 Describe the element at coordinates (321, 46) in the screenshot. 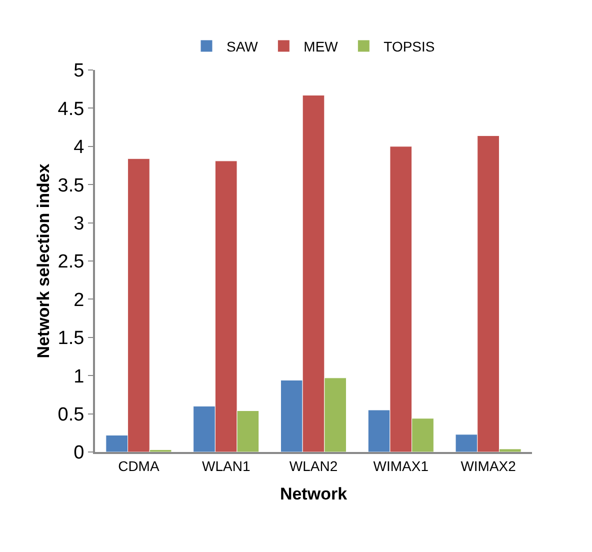

I see `legend-label: MEW` at that location.